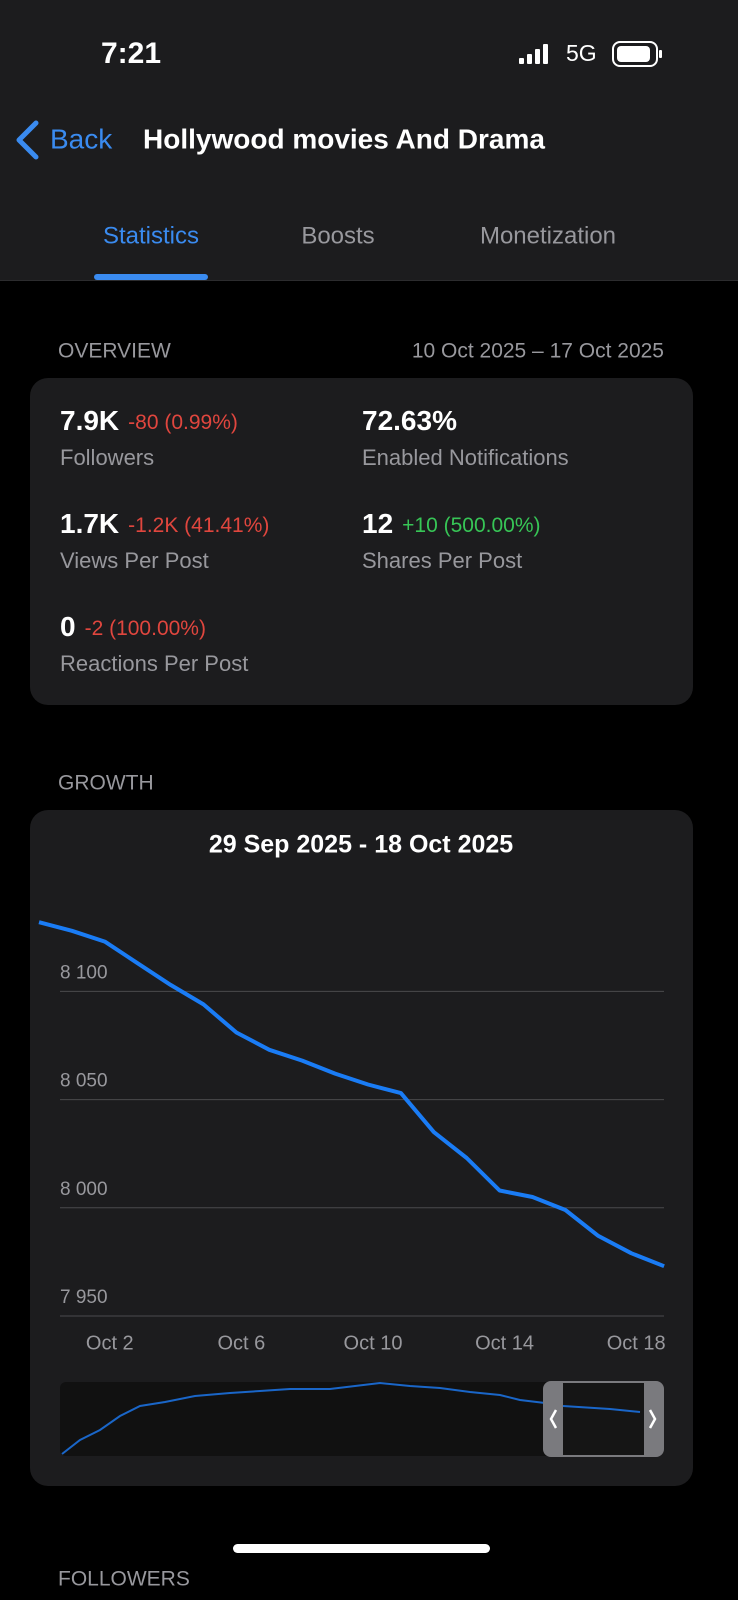  Describe the element at coordinates (145, 628) in the screenshot. I see `stat-change: -2 (100.00%)` at that location.